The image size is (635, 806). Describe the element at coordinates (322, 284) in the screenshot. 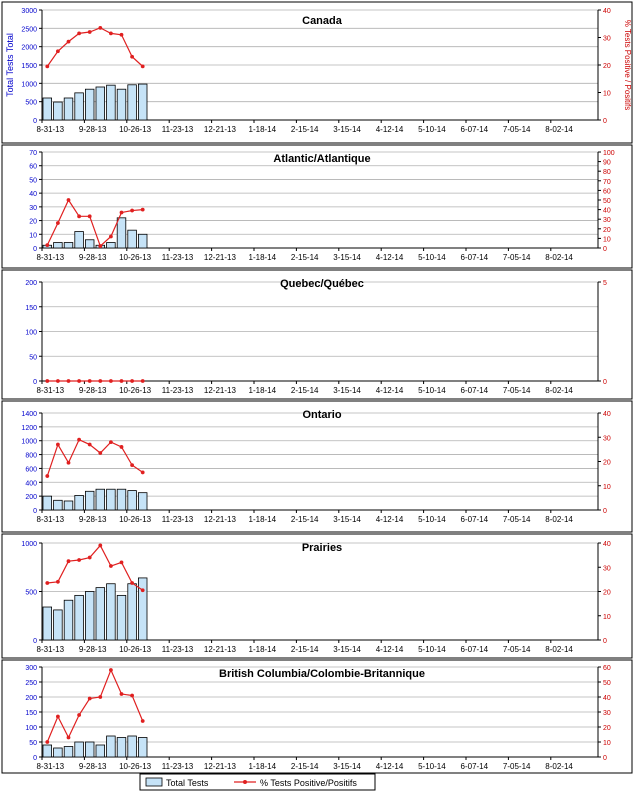

I see `chart-title: Quebec/Québec` at that location.